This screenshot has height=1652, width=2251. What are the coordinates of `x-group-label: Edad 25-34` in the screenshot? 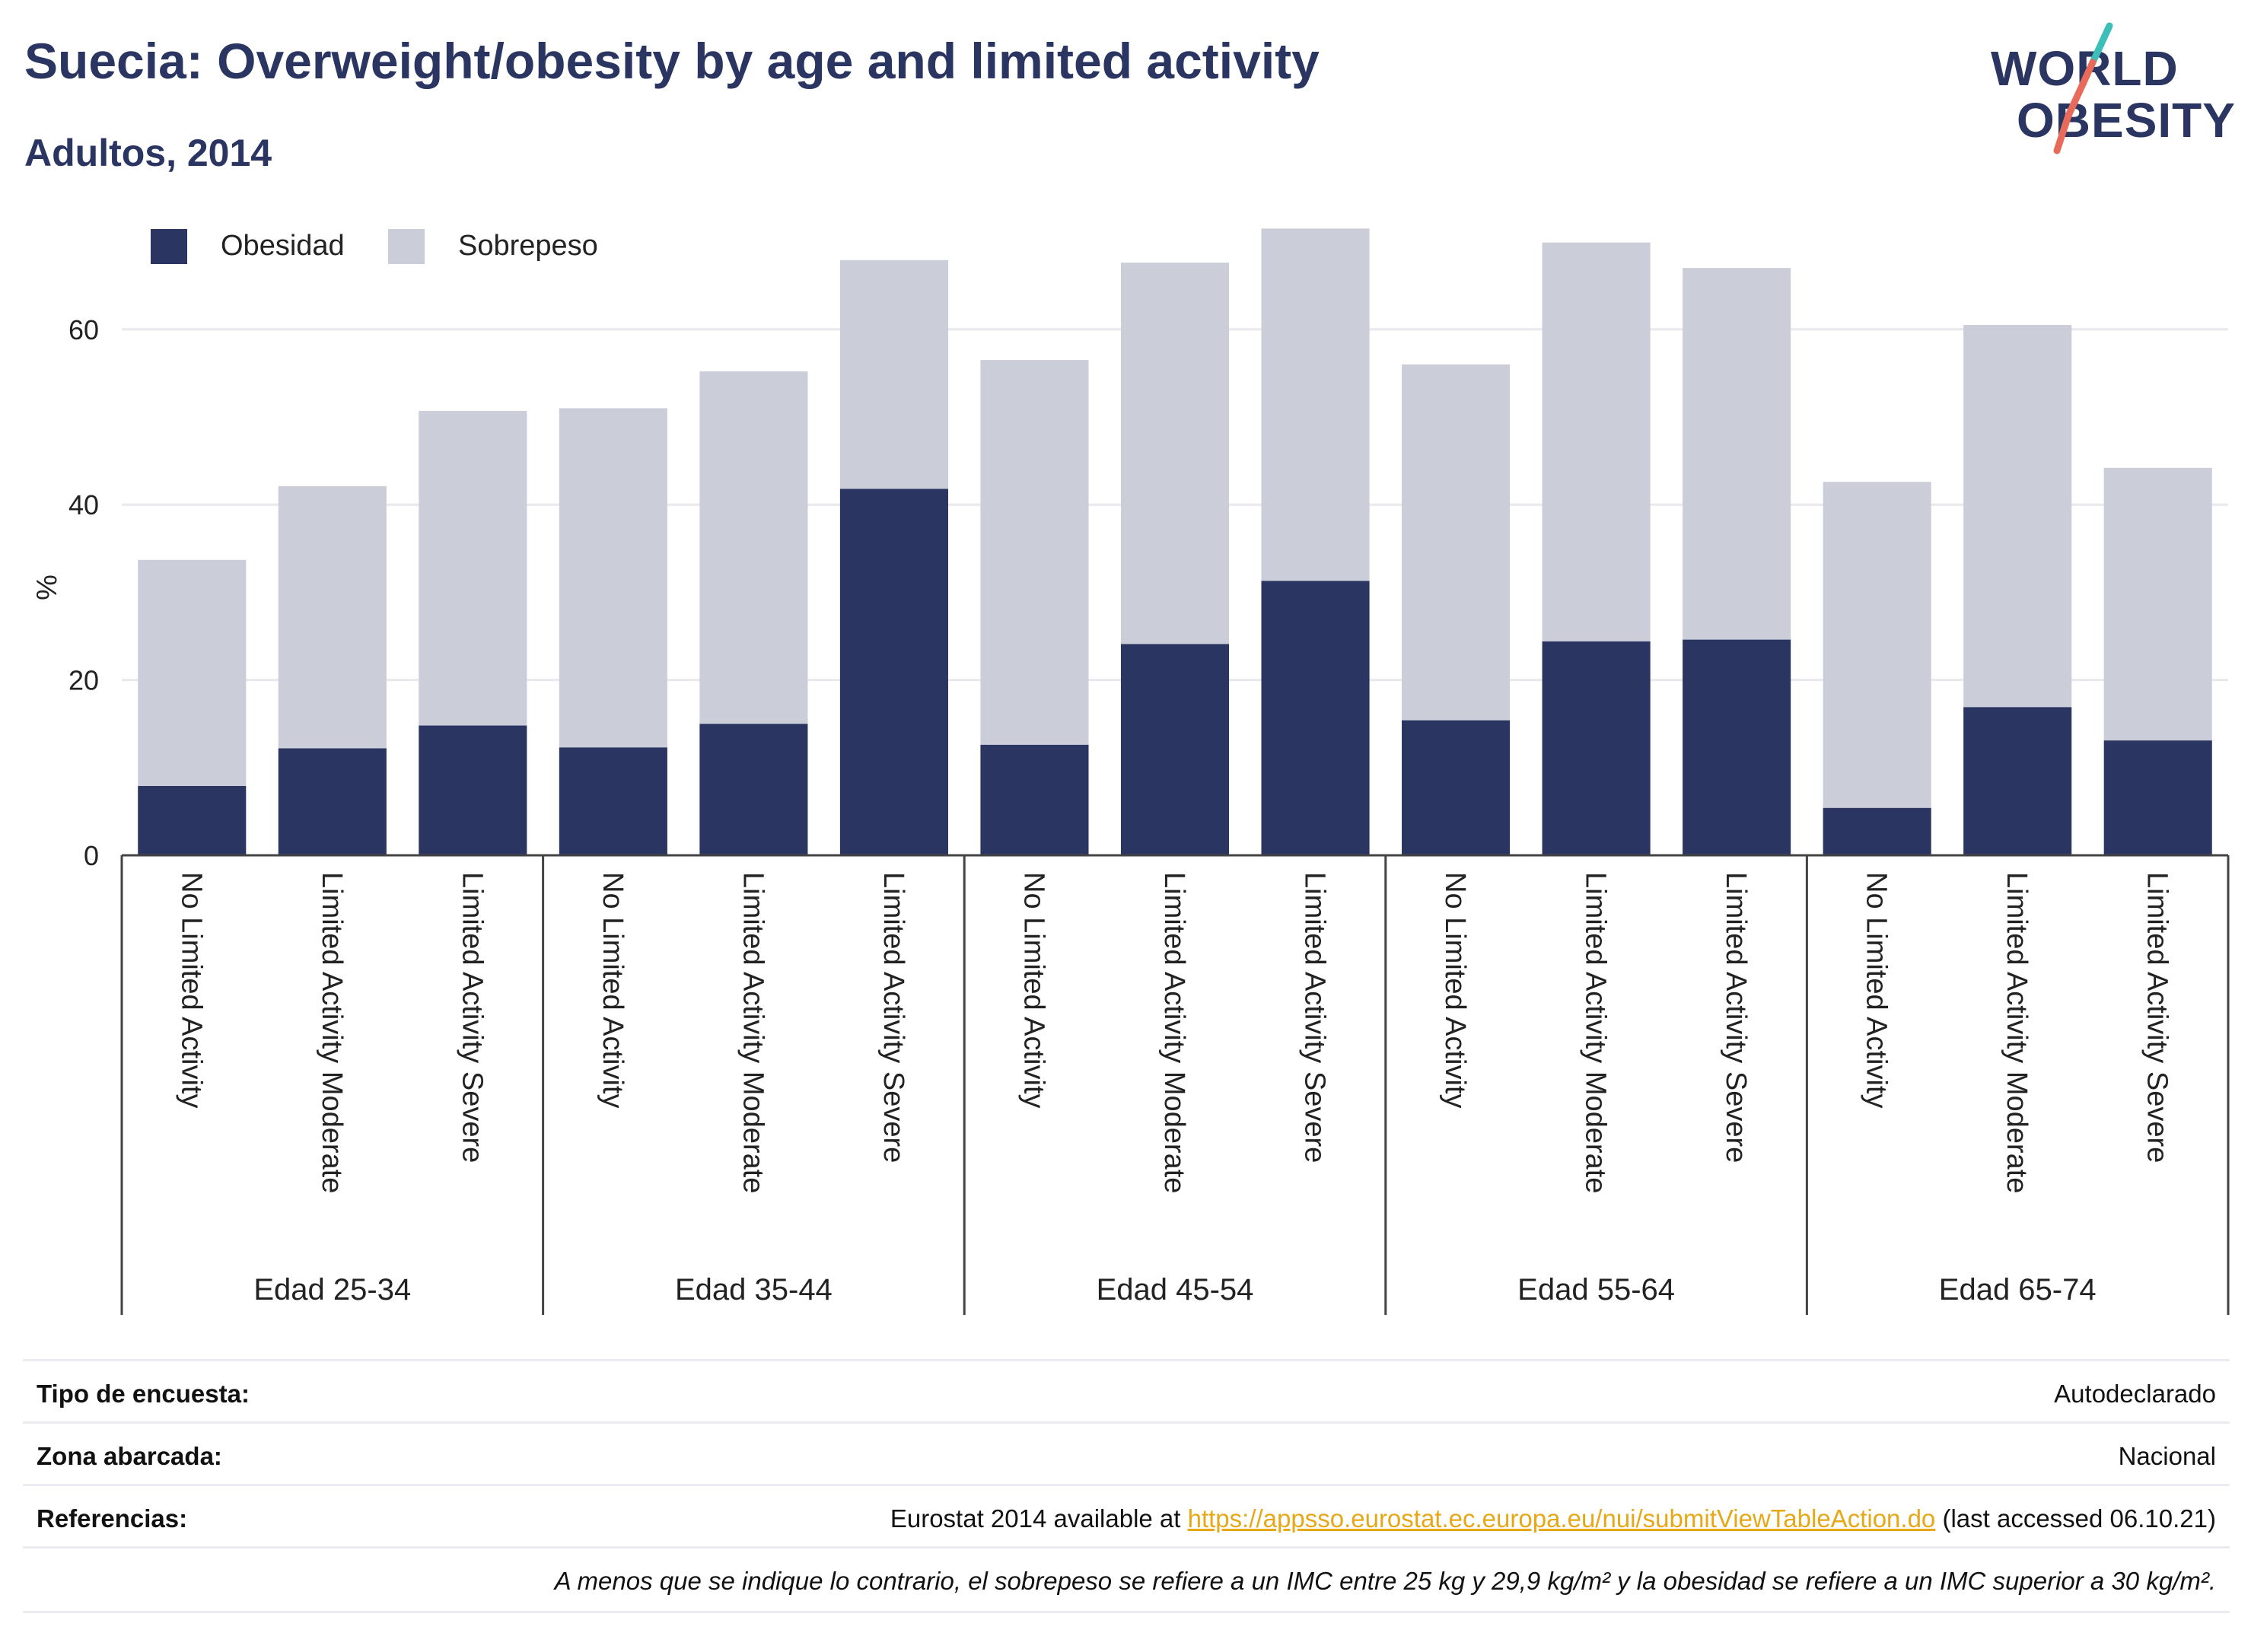 It's located at (332, 1290).